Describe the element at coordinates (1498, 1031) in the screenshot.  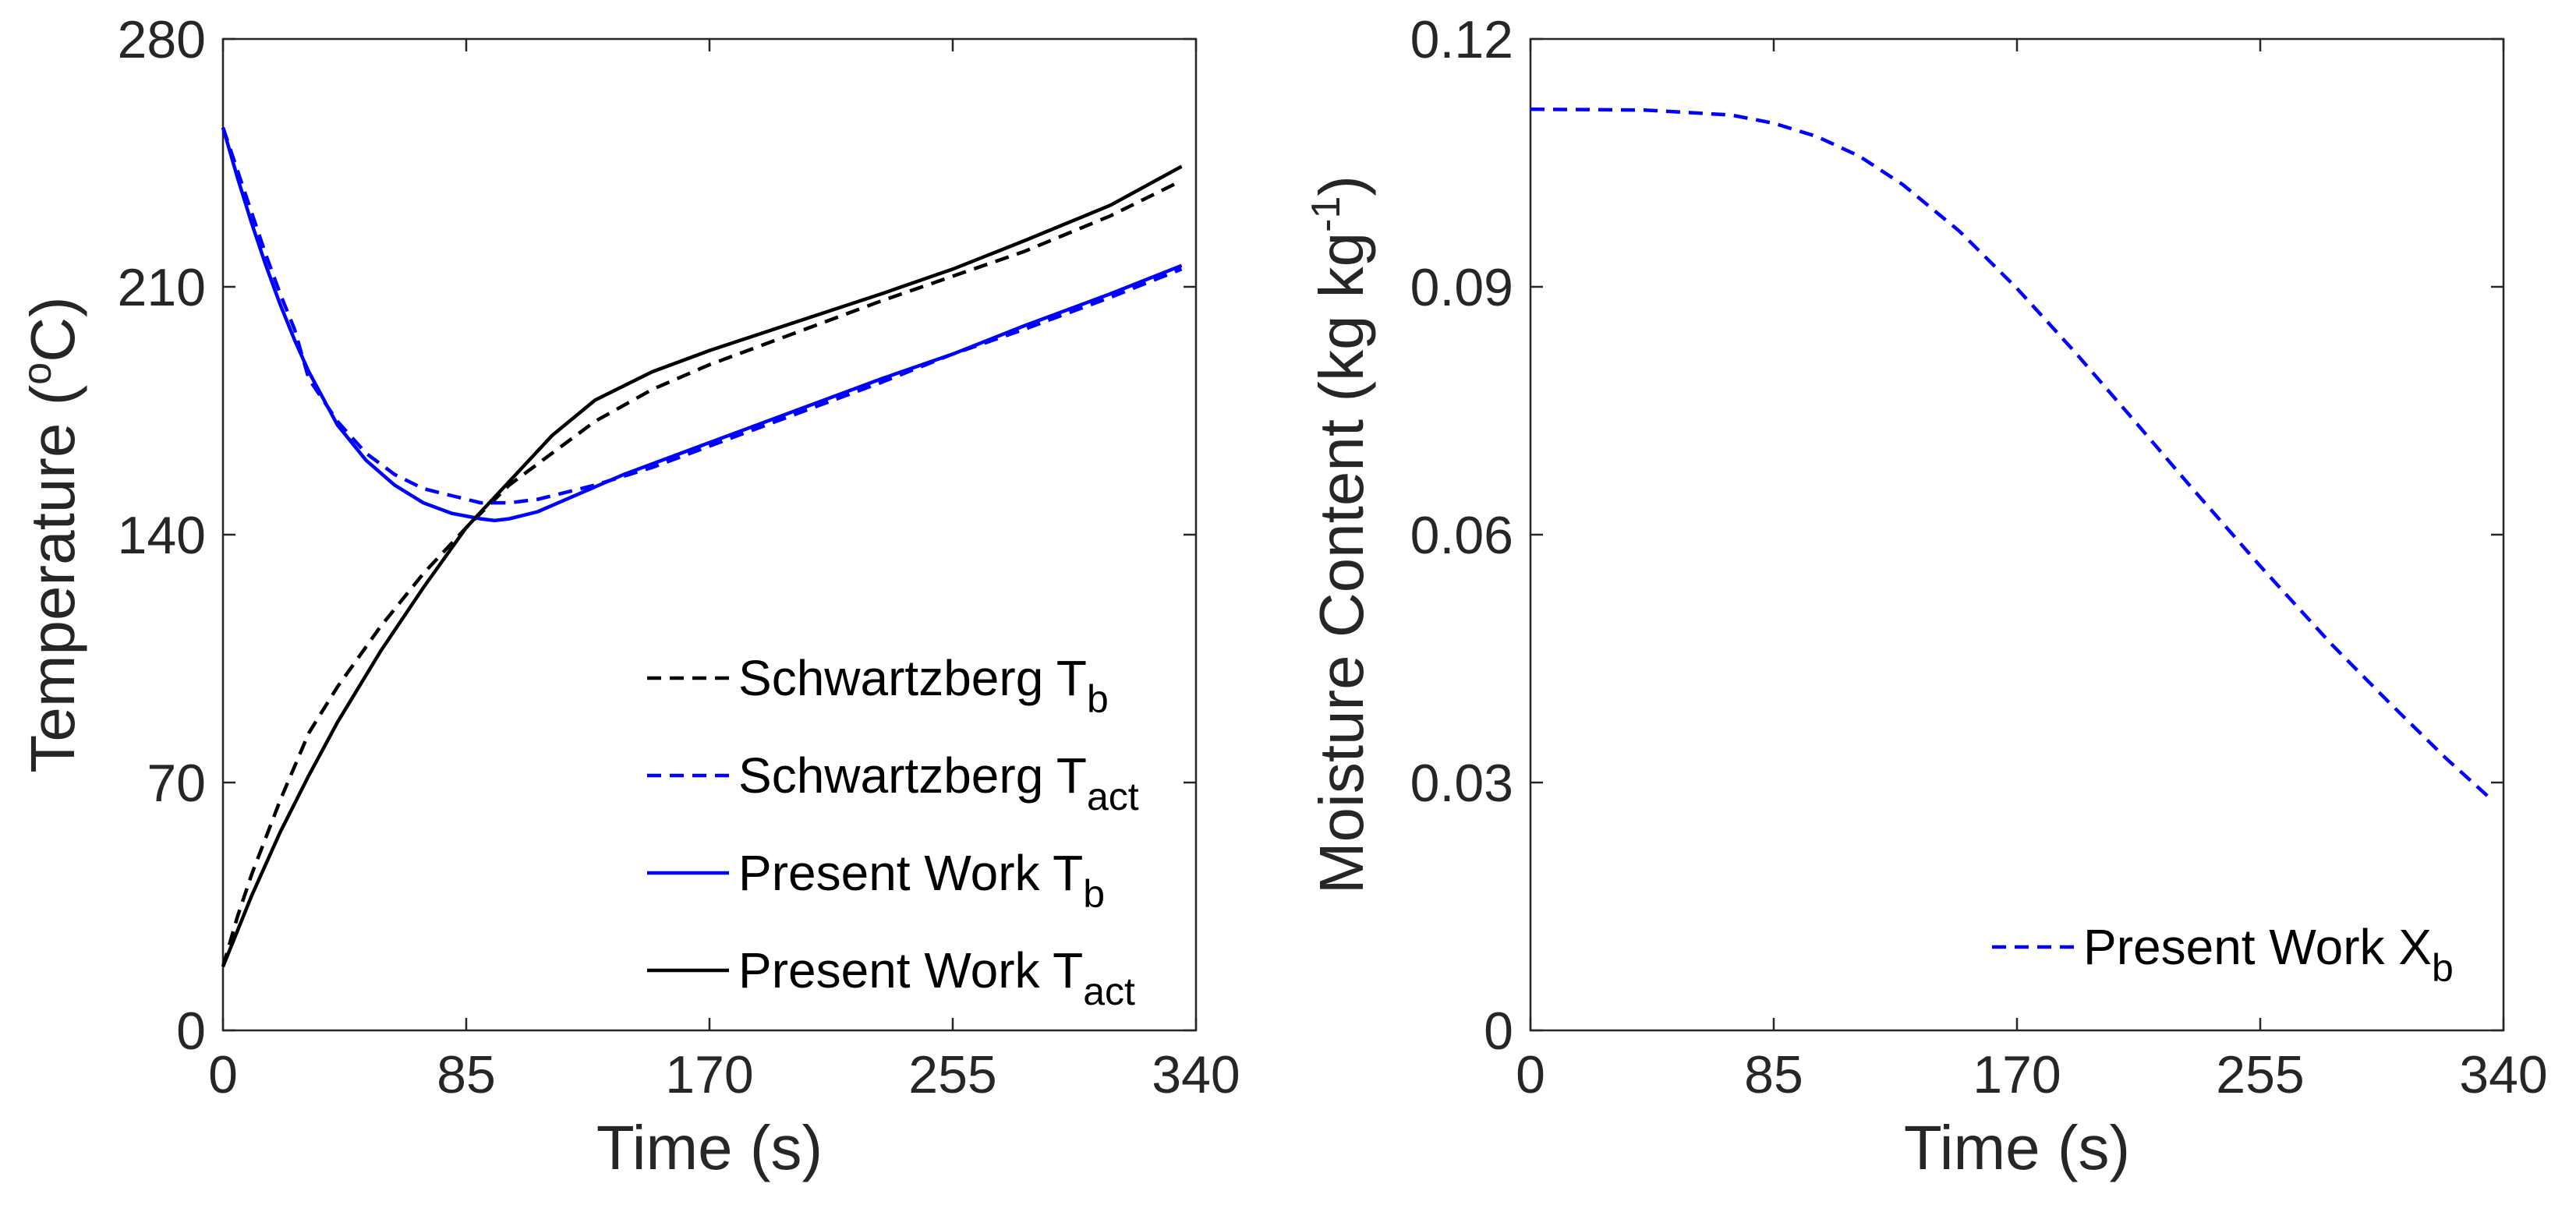
I see `moisture-y-tick-label: 0` at that location.